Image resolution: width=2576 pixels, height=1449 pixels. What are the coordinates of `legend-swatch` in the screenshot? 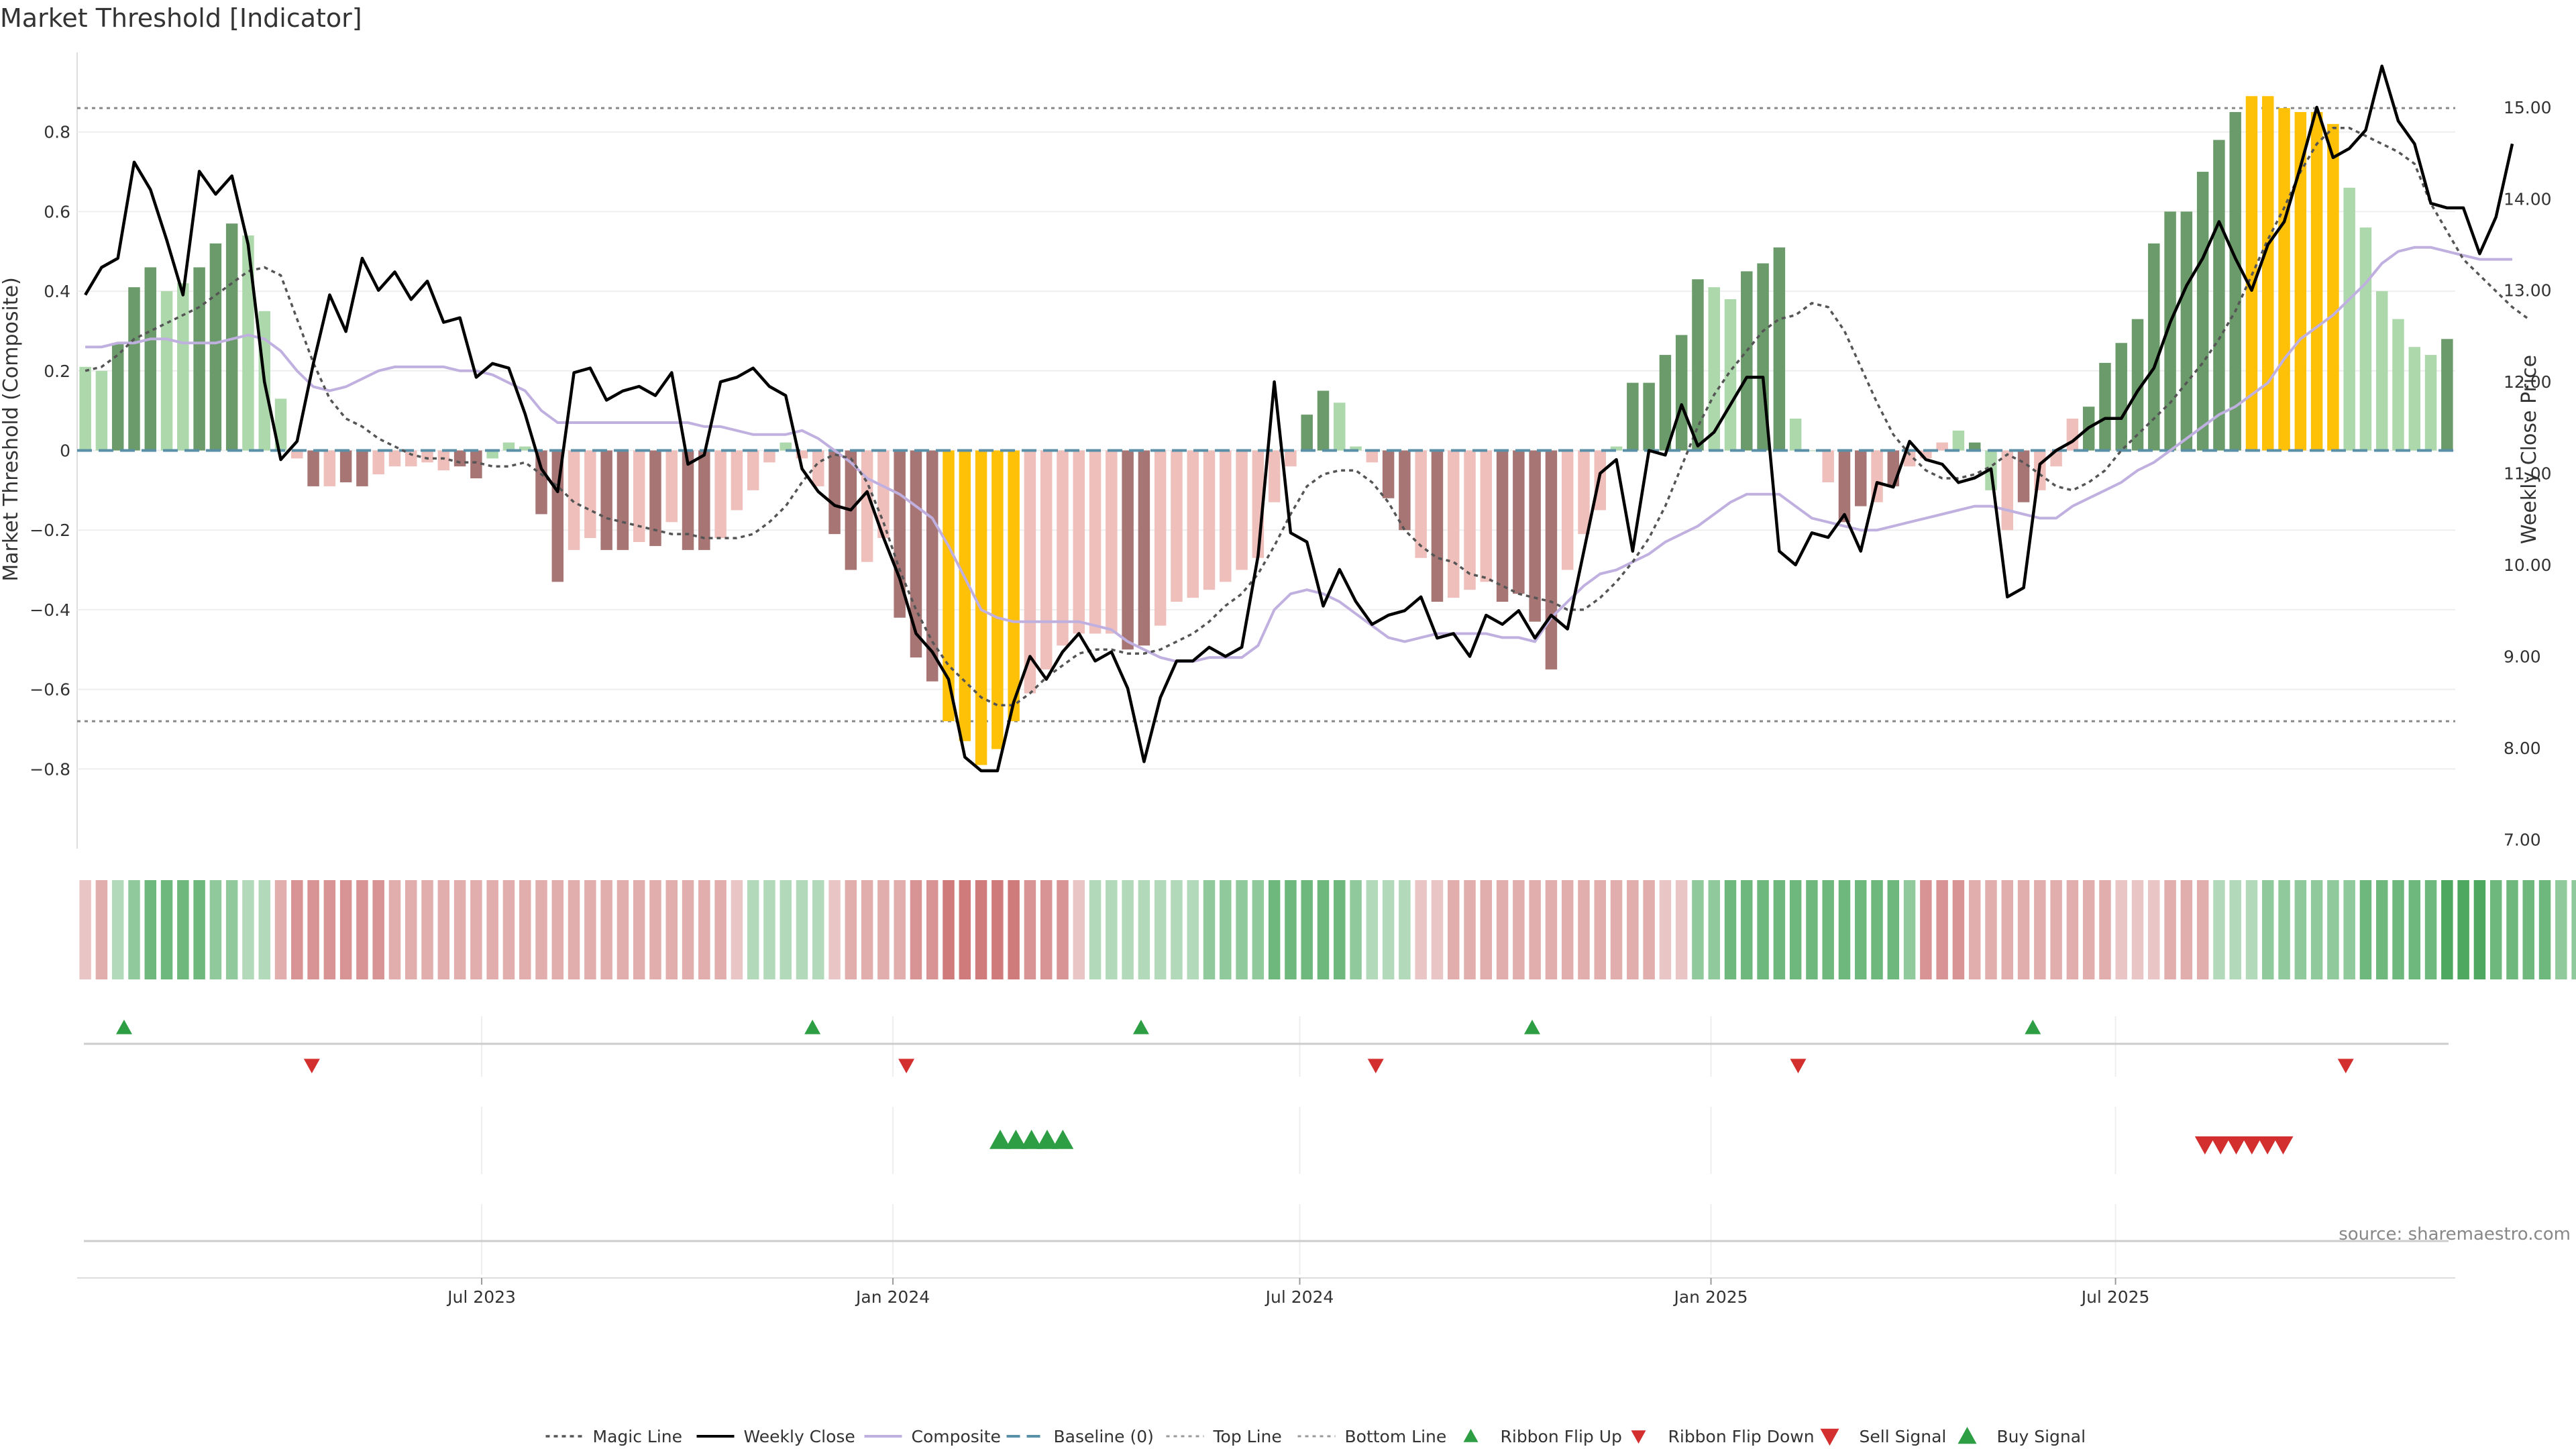 It's located at (1471, 1435).